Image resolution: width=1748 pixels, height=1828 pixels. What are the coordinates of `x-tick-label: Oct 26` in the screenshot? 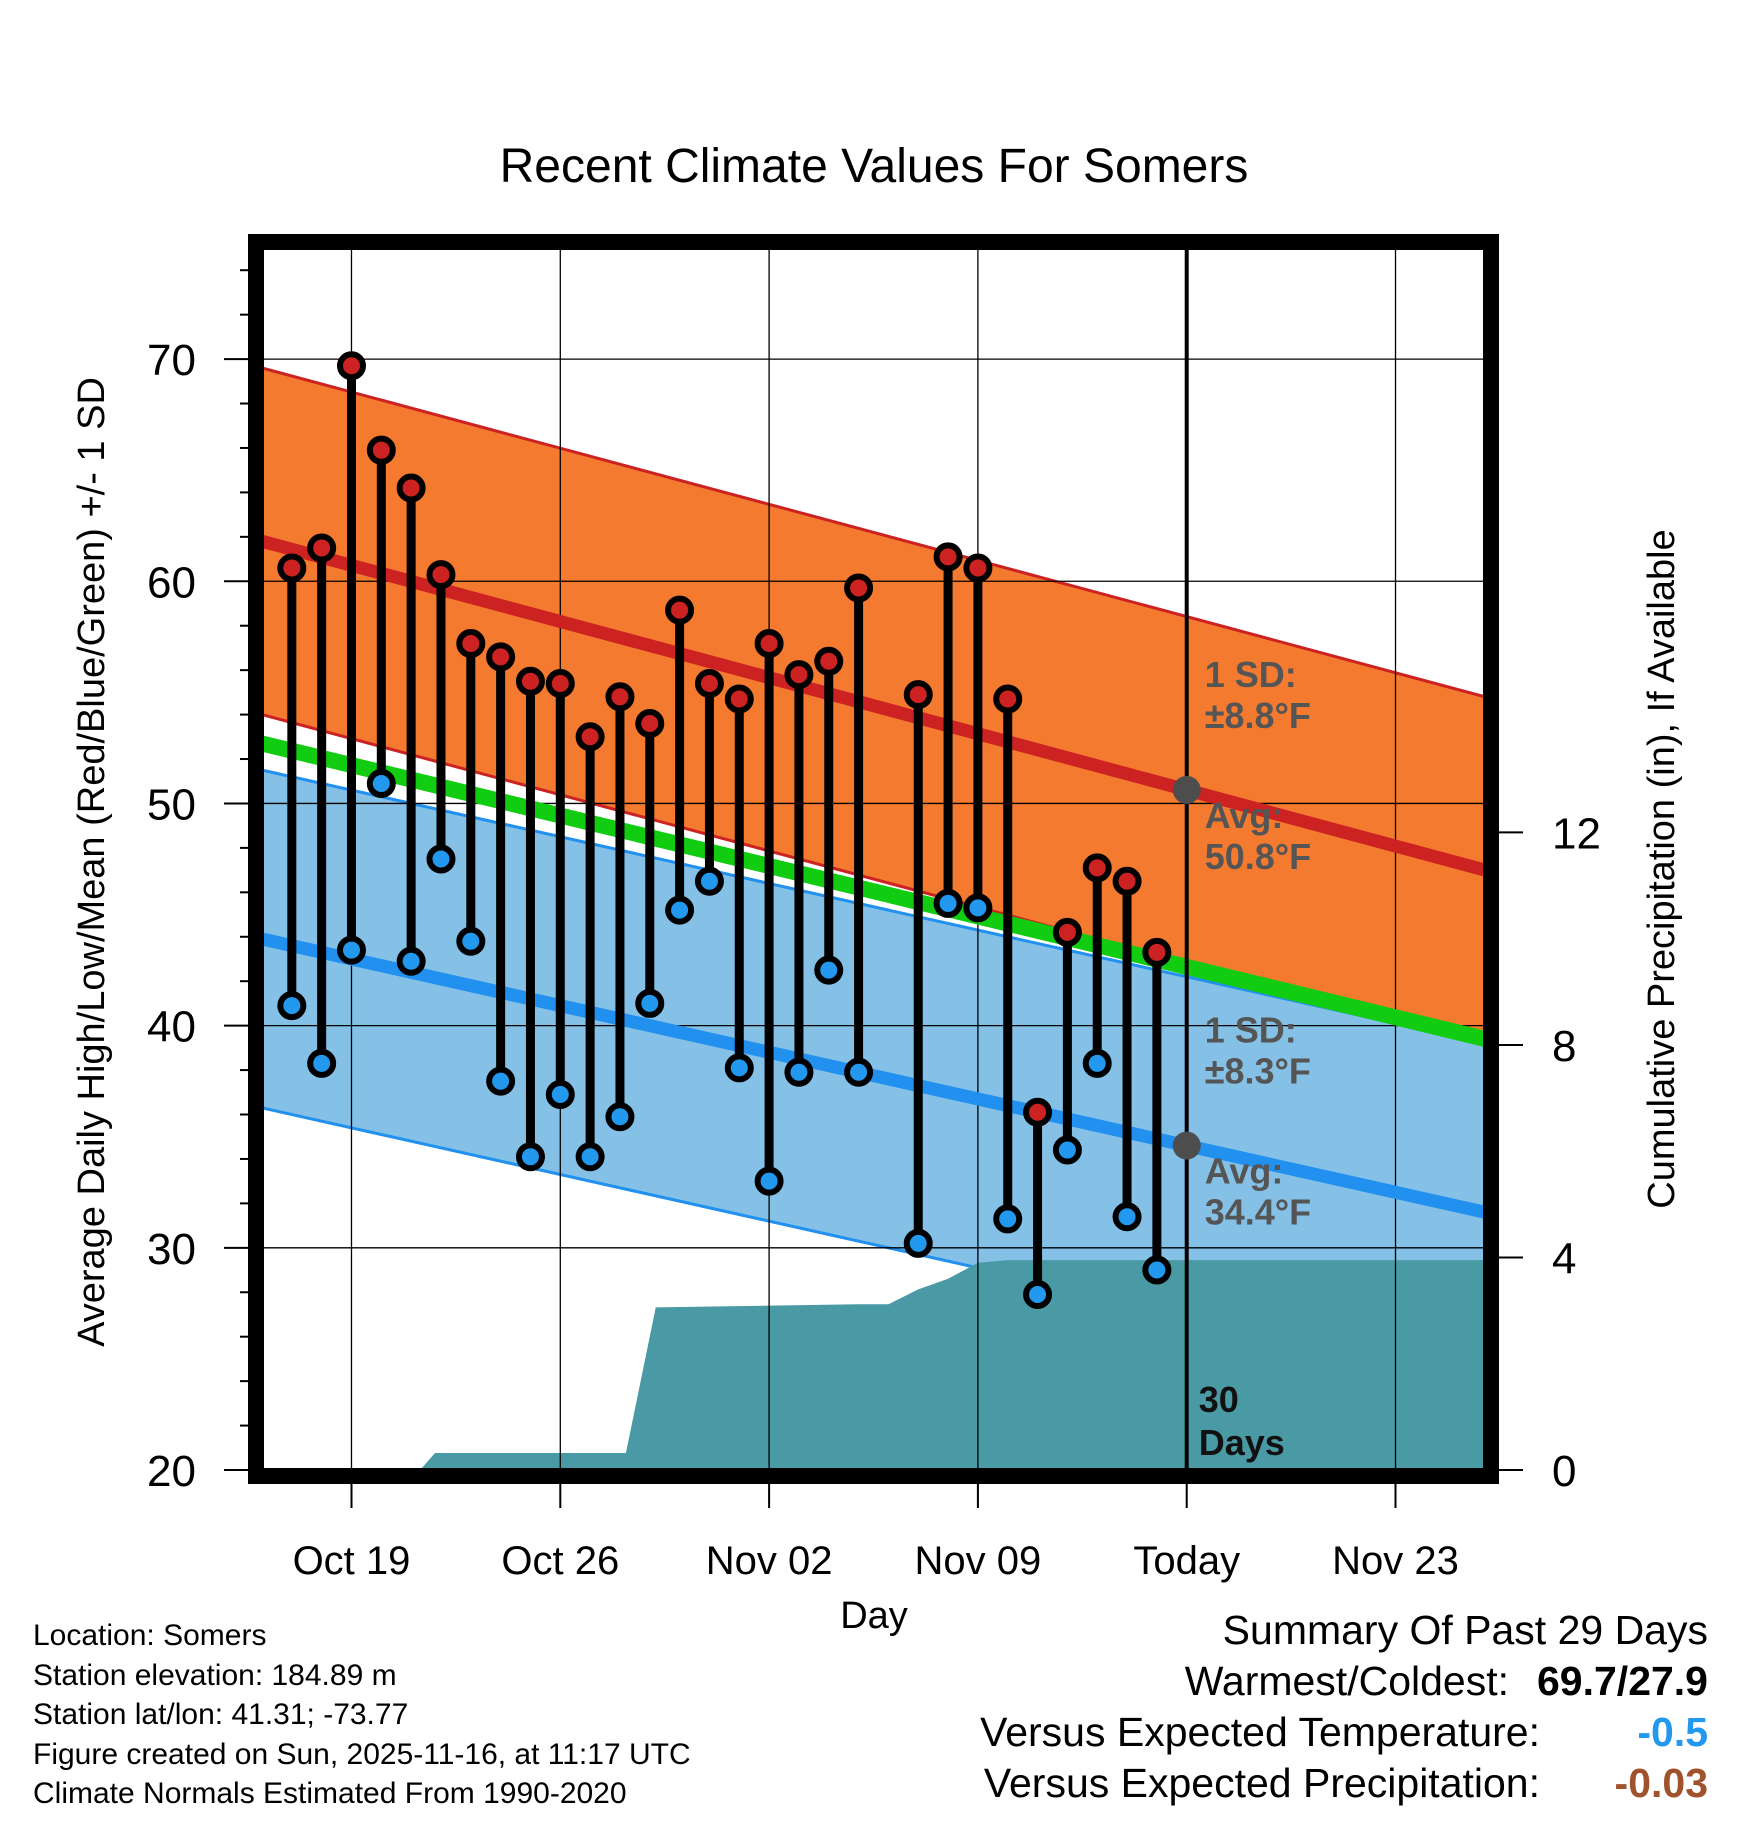 It's located at (560, 1561).